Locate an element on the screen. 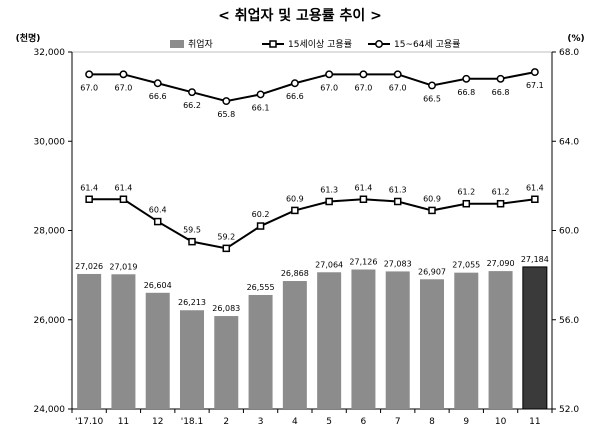 The width and height of the screenshot is (600, 437). right-axis-tick-label: 68.0 is located at coordinates (569, 53).